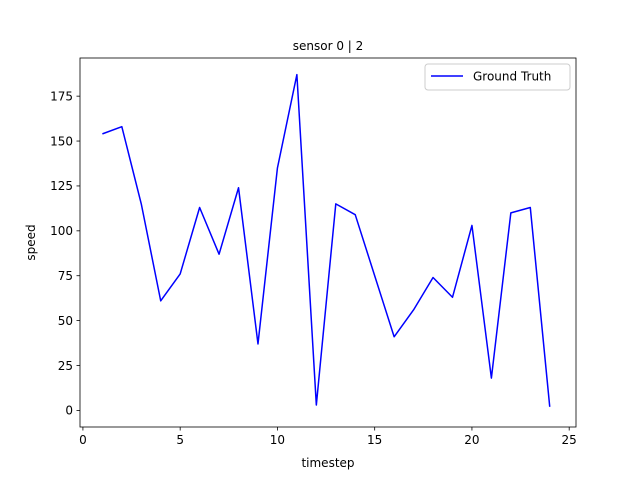 This screenshot has width=640, height=480. Describe the element at coordinates (569, 440) in the screenshot. I see `x-tick-label: 25` at that location.